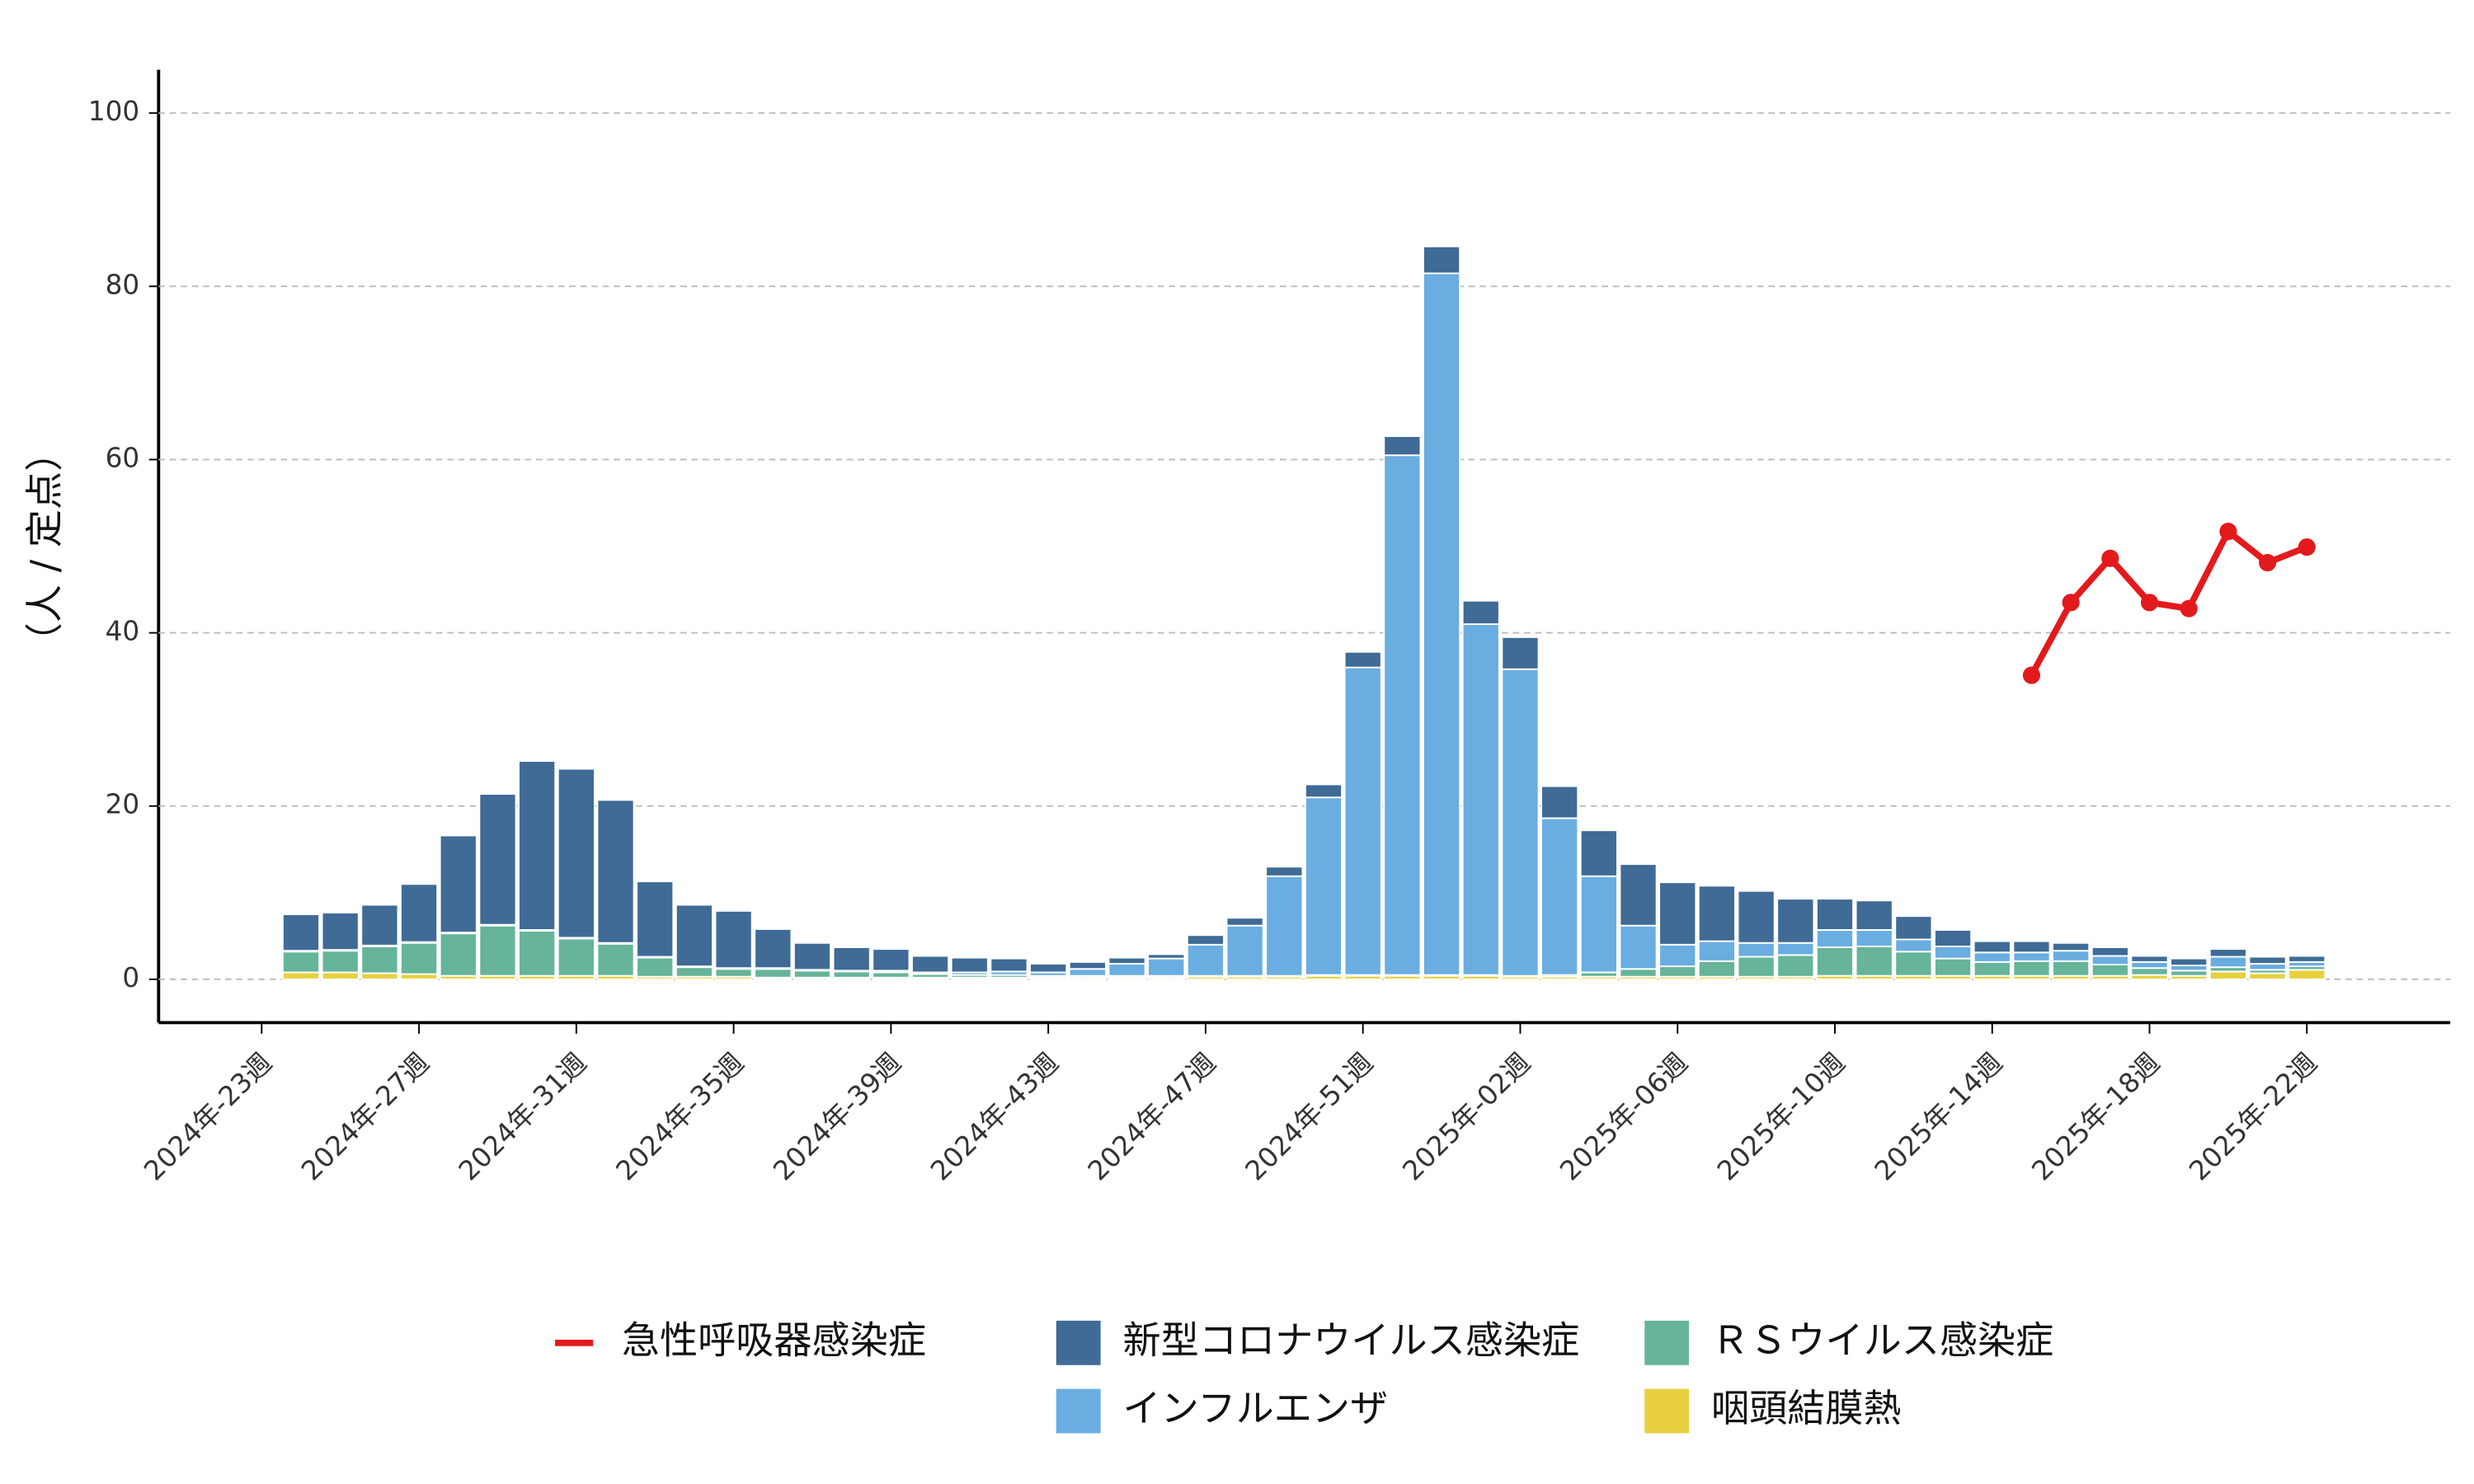 This screenshot has height=1484, width=2474. What do you see at coordinates (2253, 1117) in the screenshot?
I see `x-tick-label: 2025年-22週` at bounding box center [2253, 1117].